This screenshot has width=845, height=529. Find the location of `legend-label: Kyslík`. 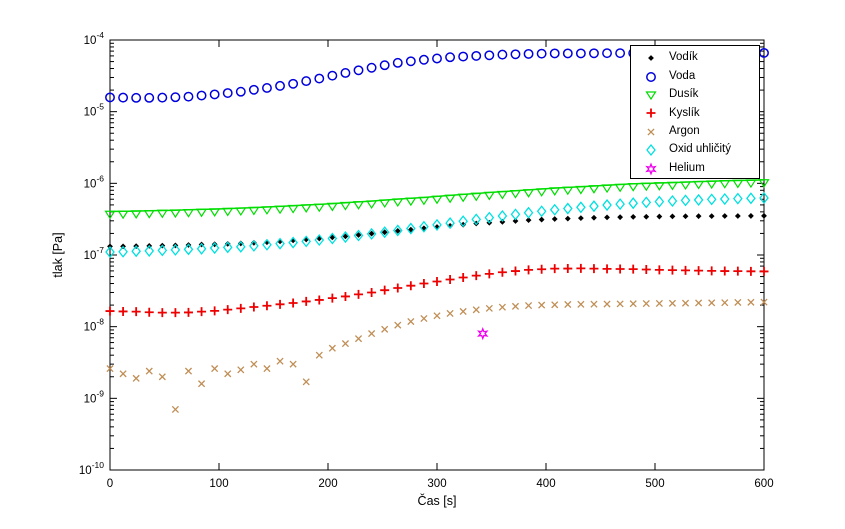

legend-label: Kyslík is located at coordinates (684, 112).